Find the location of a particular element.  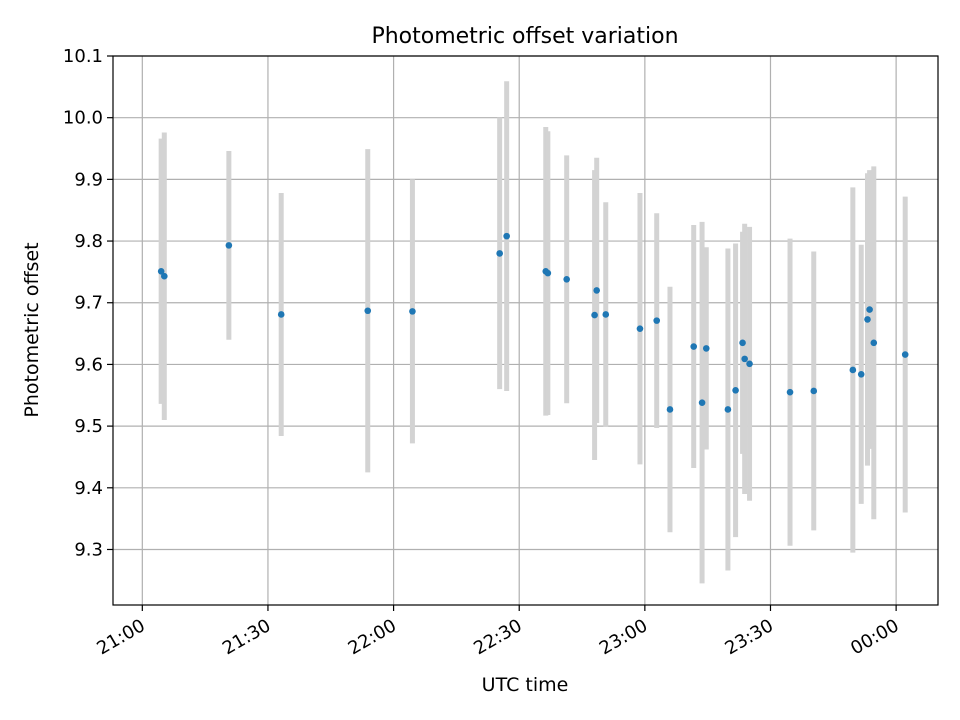

y-tick-label: 9.4 is located at coordinates (88, 488).